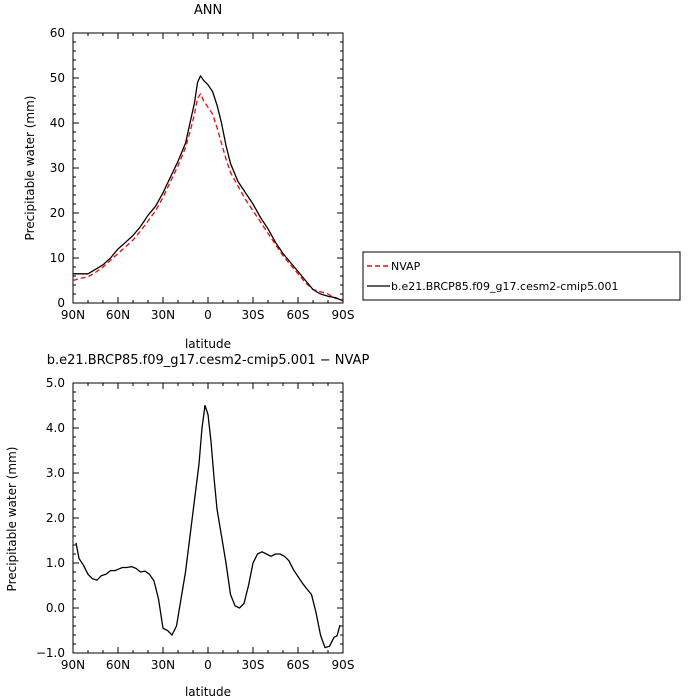 The width and height of the screenshot is (700, 700). Describe the element at coordinates (118, 665) in the screenshot. I see `bottom-x-tick-label: 60N` at that location.